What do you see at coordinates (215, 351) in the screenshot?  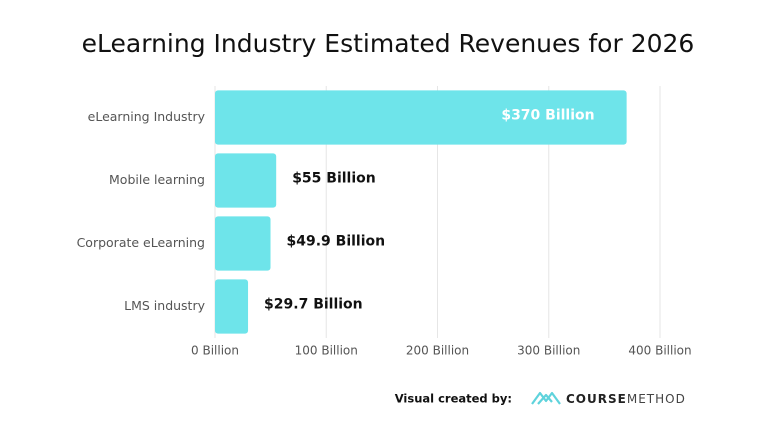 I see `x-tick-label: 0 Billion` at bounding box center [215, 351].